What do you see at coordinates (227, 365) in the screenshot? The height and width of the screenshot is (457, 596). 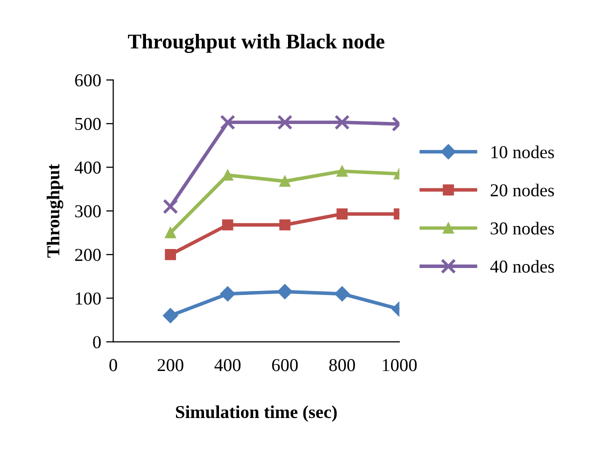 I see `x-tick-label: 400` at bounding box center [227, 365].